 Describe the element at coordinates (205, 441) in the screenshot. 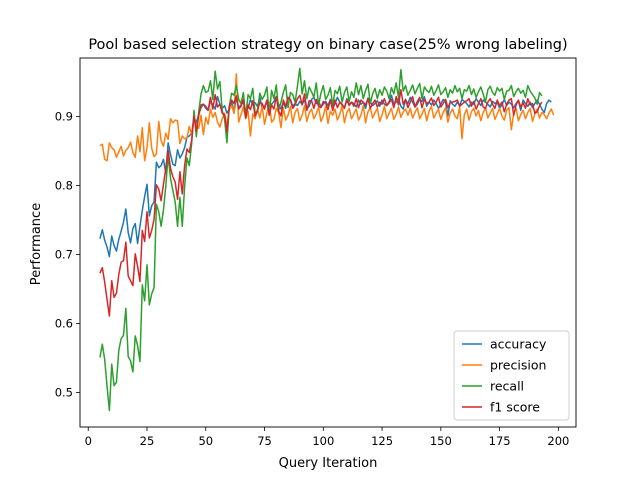

I see `x-tick-label: 50` at that location.